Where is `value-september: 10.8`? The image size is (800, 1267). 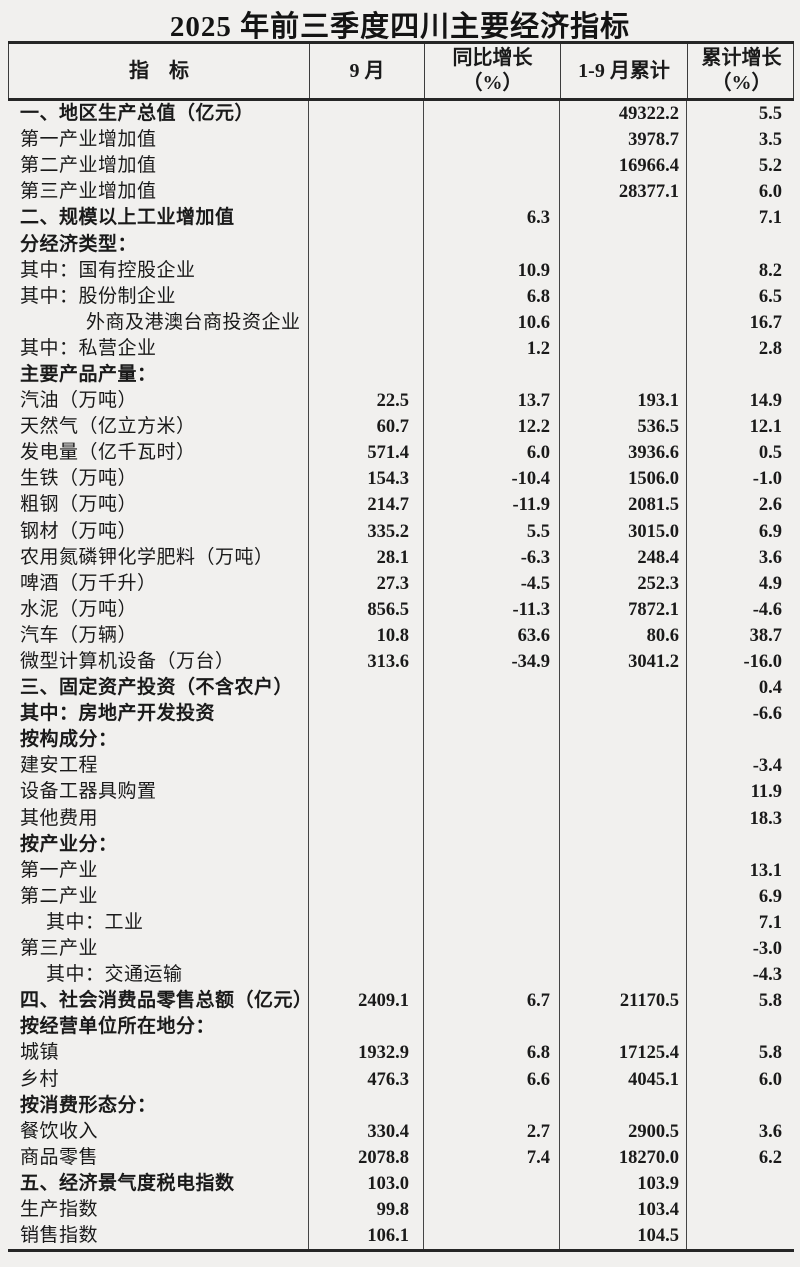 value-september: 10.8 is located at coordinates (365, 635).